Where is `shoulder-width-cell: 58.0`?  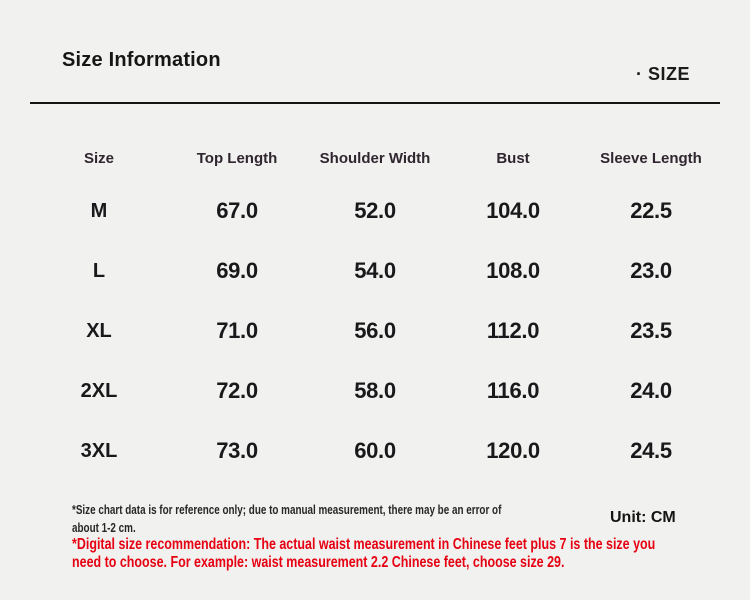
shoulder-width-cell: 58.0 is located at coordinates (375, 390).